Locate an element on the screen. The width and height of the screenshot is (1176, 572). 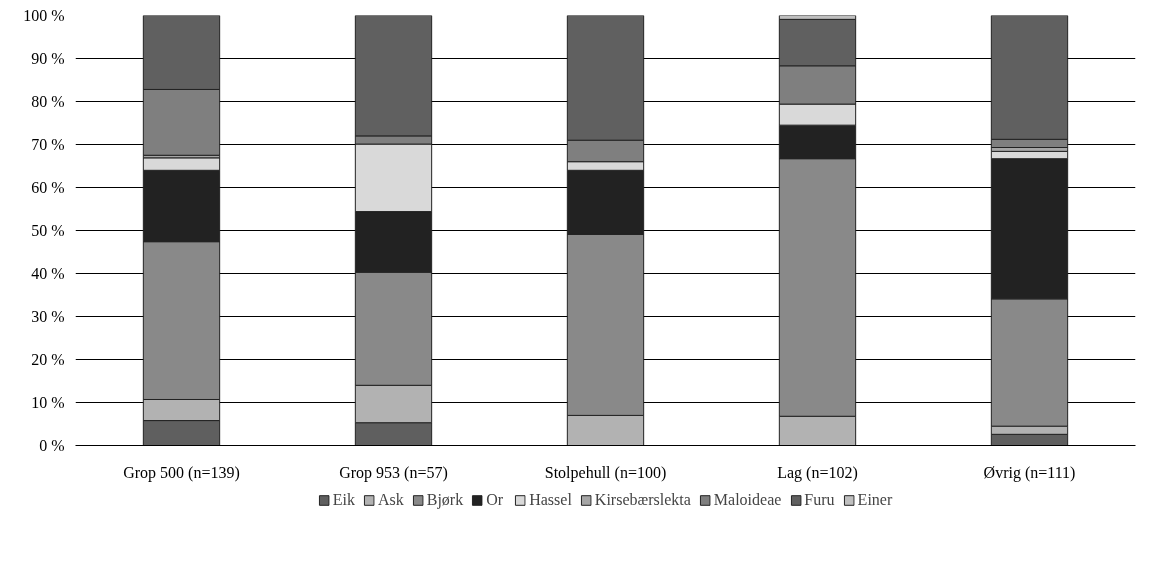
y-tick-label: 90 % is located at coordinates (48, 58).